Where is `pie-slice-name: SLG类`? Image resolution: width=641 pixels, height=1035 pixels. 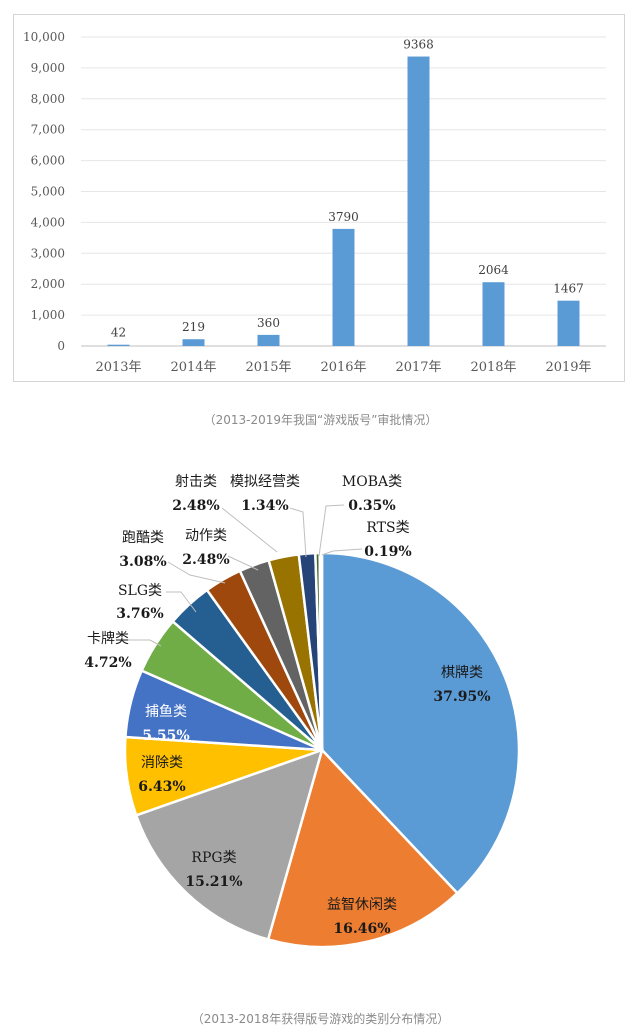 pie-slice-name: SLG类 is located at coordinates (140, 591).